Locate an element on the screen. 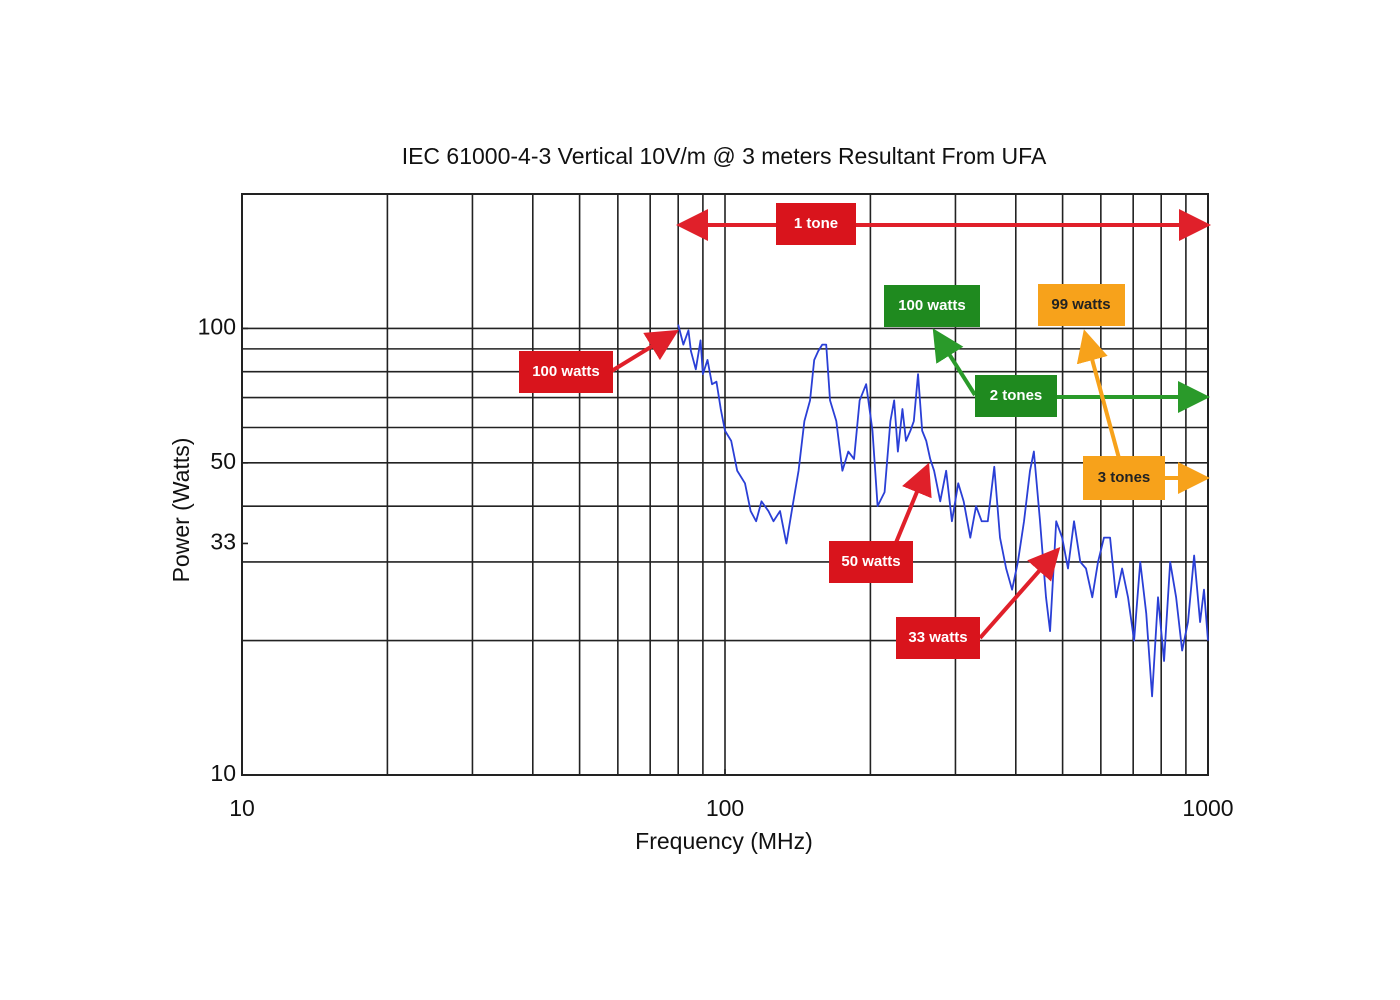  annotation: 33 watts is located at coordinates (937, 637).